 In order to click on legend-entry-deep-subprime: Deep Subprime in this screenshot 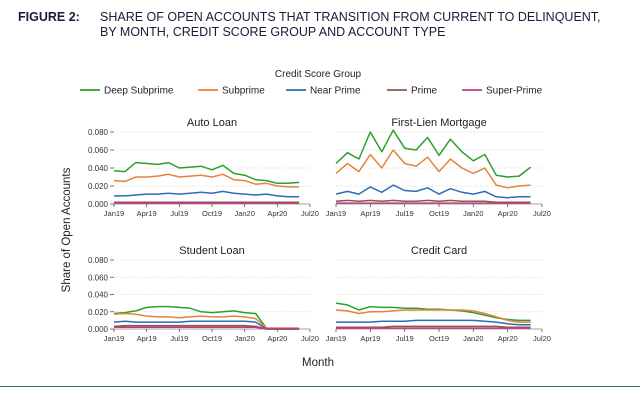, I will do `click(139, 91)`.